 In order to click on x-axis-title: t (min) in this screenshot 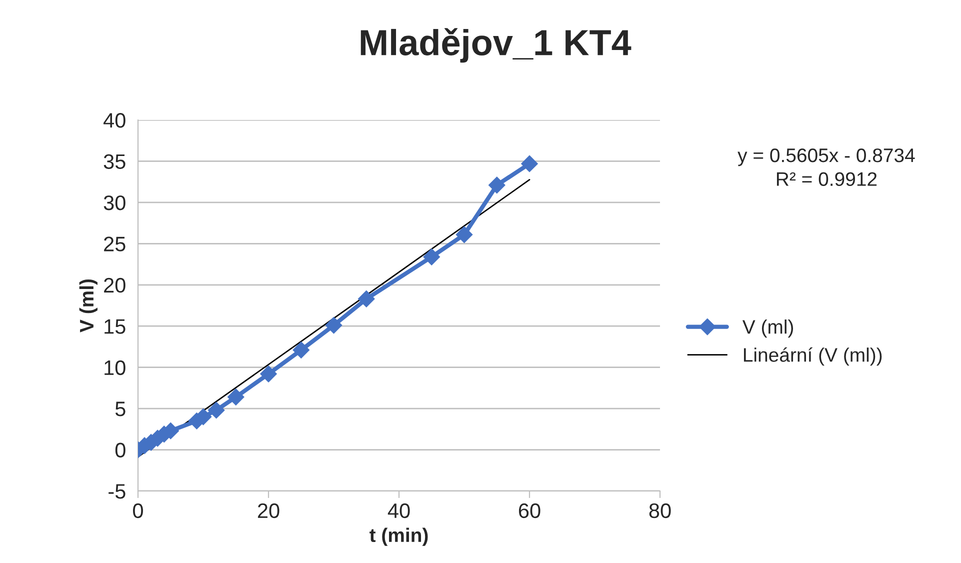, I will do `click(399, 537)`.